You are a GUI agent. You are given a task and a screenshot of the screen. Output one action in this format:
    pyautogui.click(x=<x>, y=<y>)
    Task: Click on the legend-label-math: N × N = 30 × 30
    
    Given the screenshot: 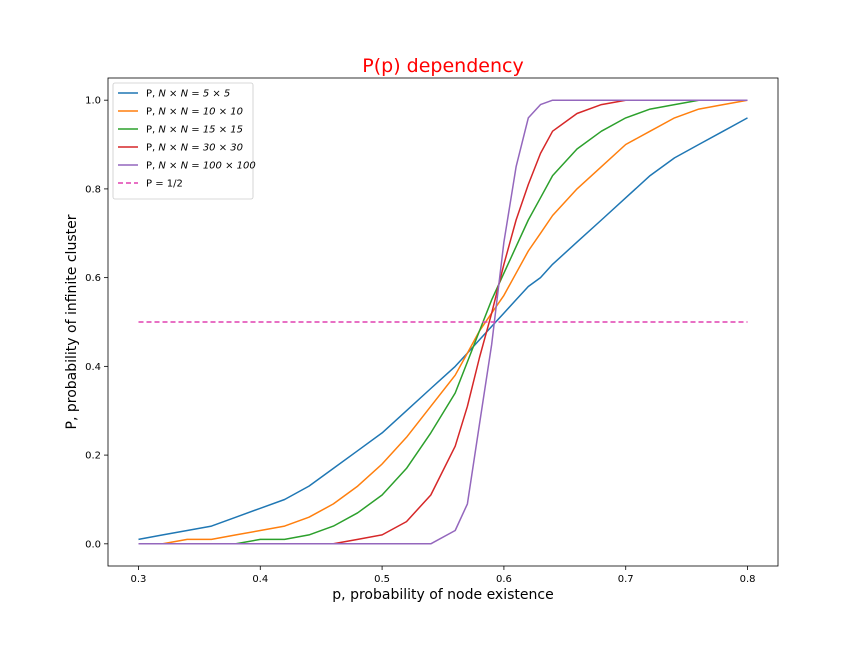 What is the action you would take?
    pyautogui.click(x=200, y=148)
    